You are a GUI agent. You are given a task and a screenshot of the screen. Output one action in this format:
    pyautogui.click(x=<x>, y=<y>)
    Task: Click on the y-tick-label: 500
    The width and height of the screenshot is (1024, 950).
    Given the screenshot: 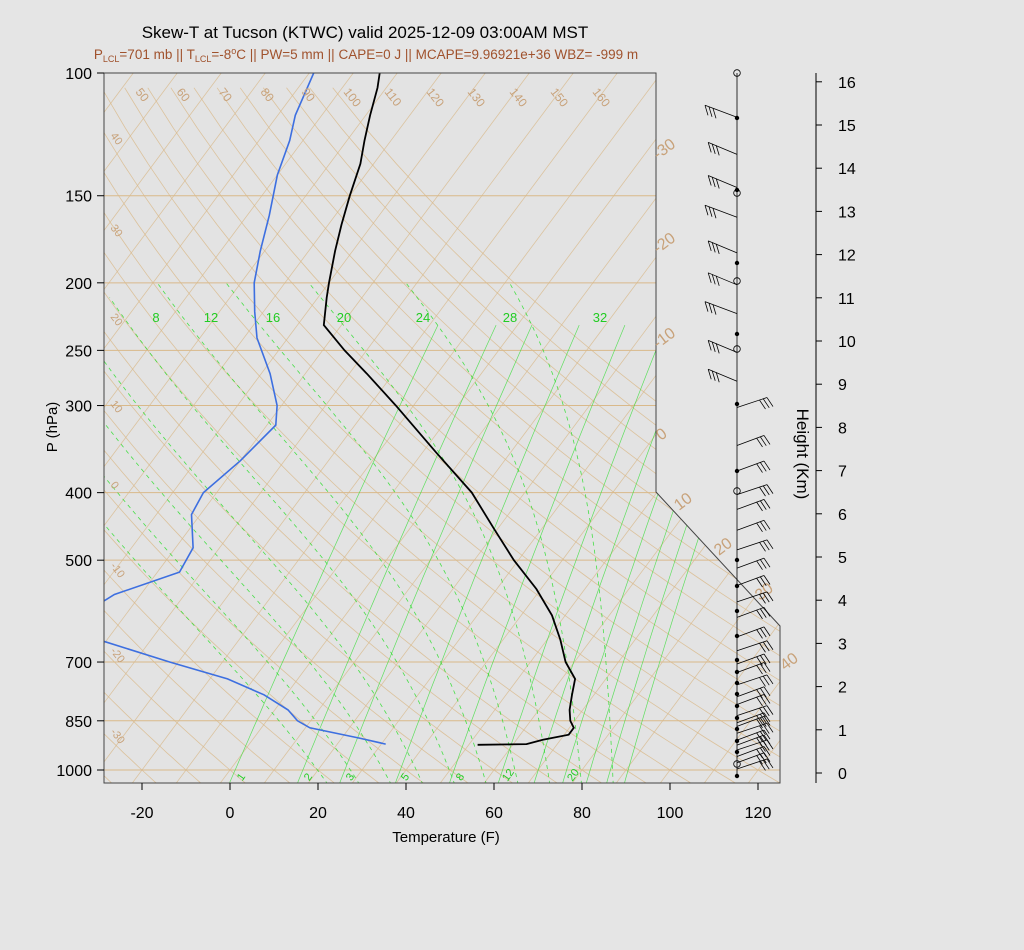 What is the action you would take?
    pyautogui.click(x=78, y=561)
    